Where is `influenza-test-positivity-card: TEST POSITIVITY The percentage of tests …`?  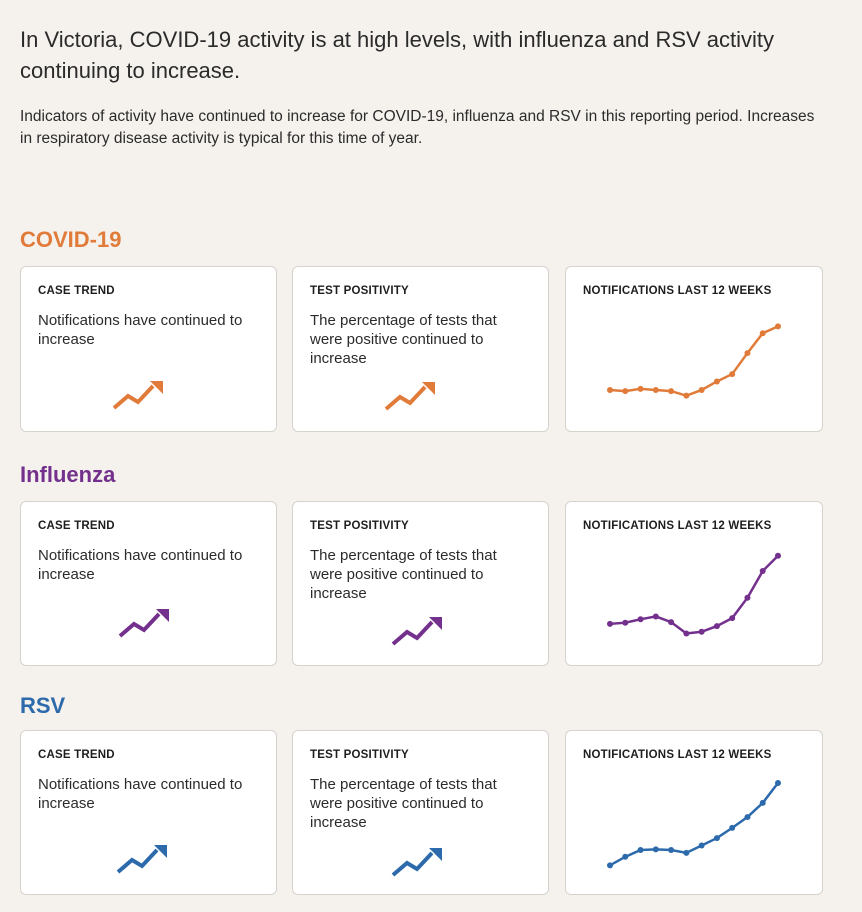 influenza-test-positivity-card: TEST POSITIVITY The percentage of tests … is located at coordinates (420, 583).